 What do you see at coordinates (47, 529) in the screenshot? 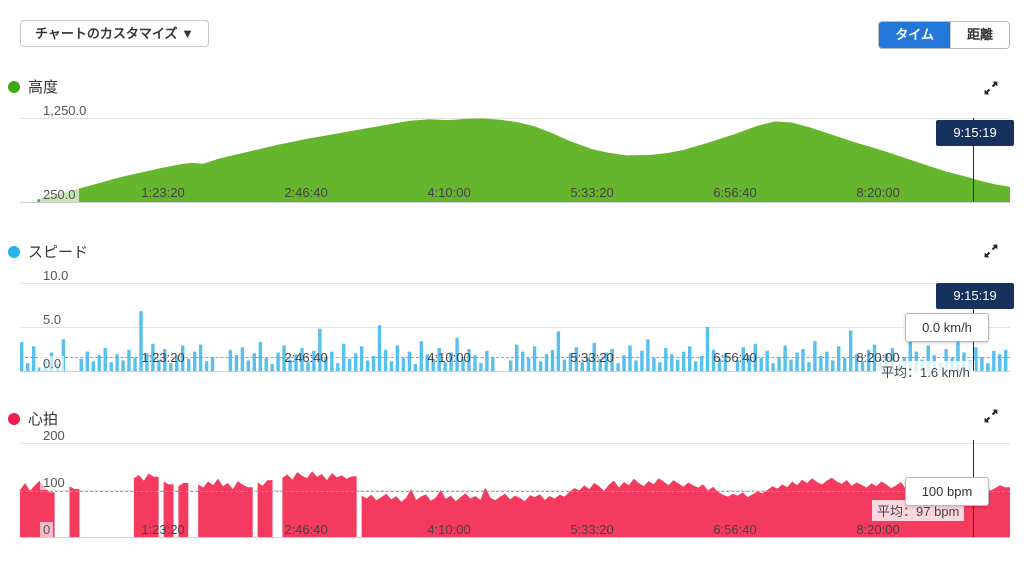
I see `heart-rate-ymin-label: 0` at bounding box center [47, 529].